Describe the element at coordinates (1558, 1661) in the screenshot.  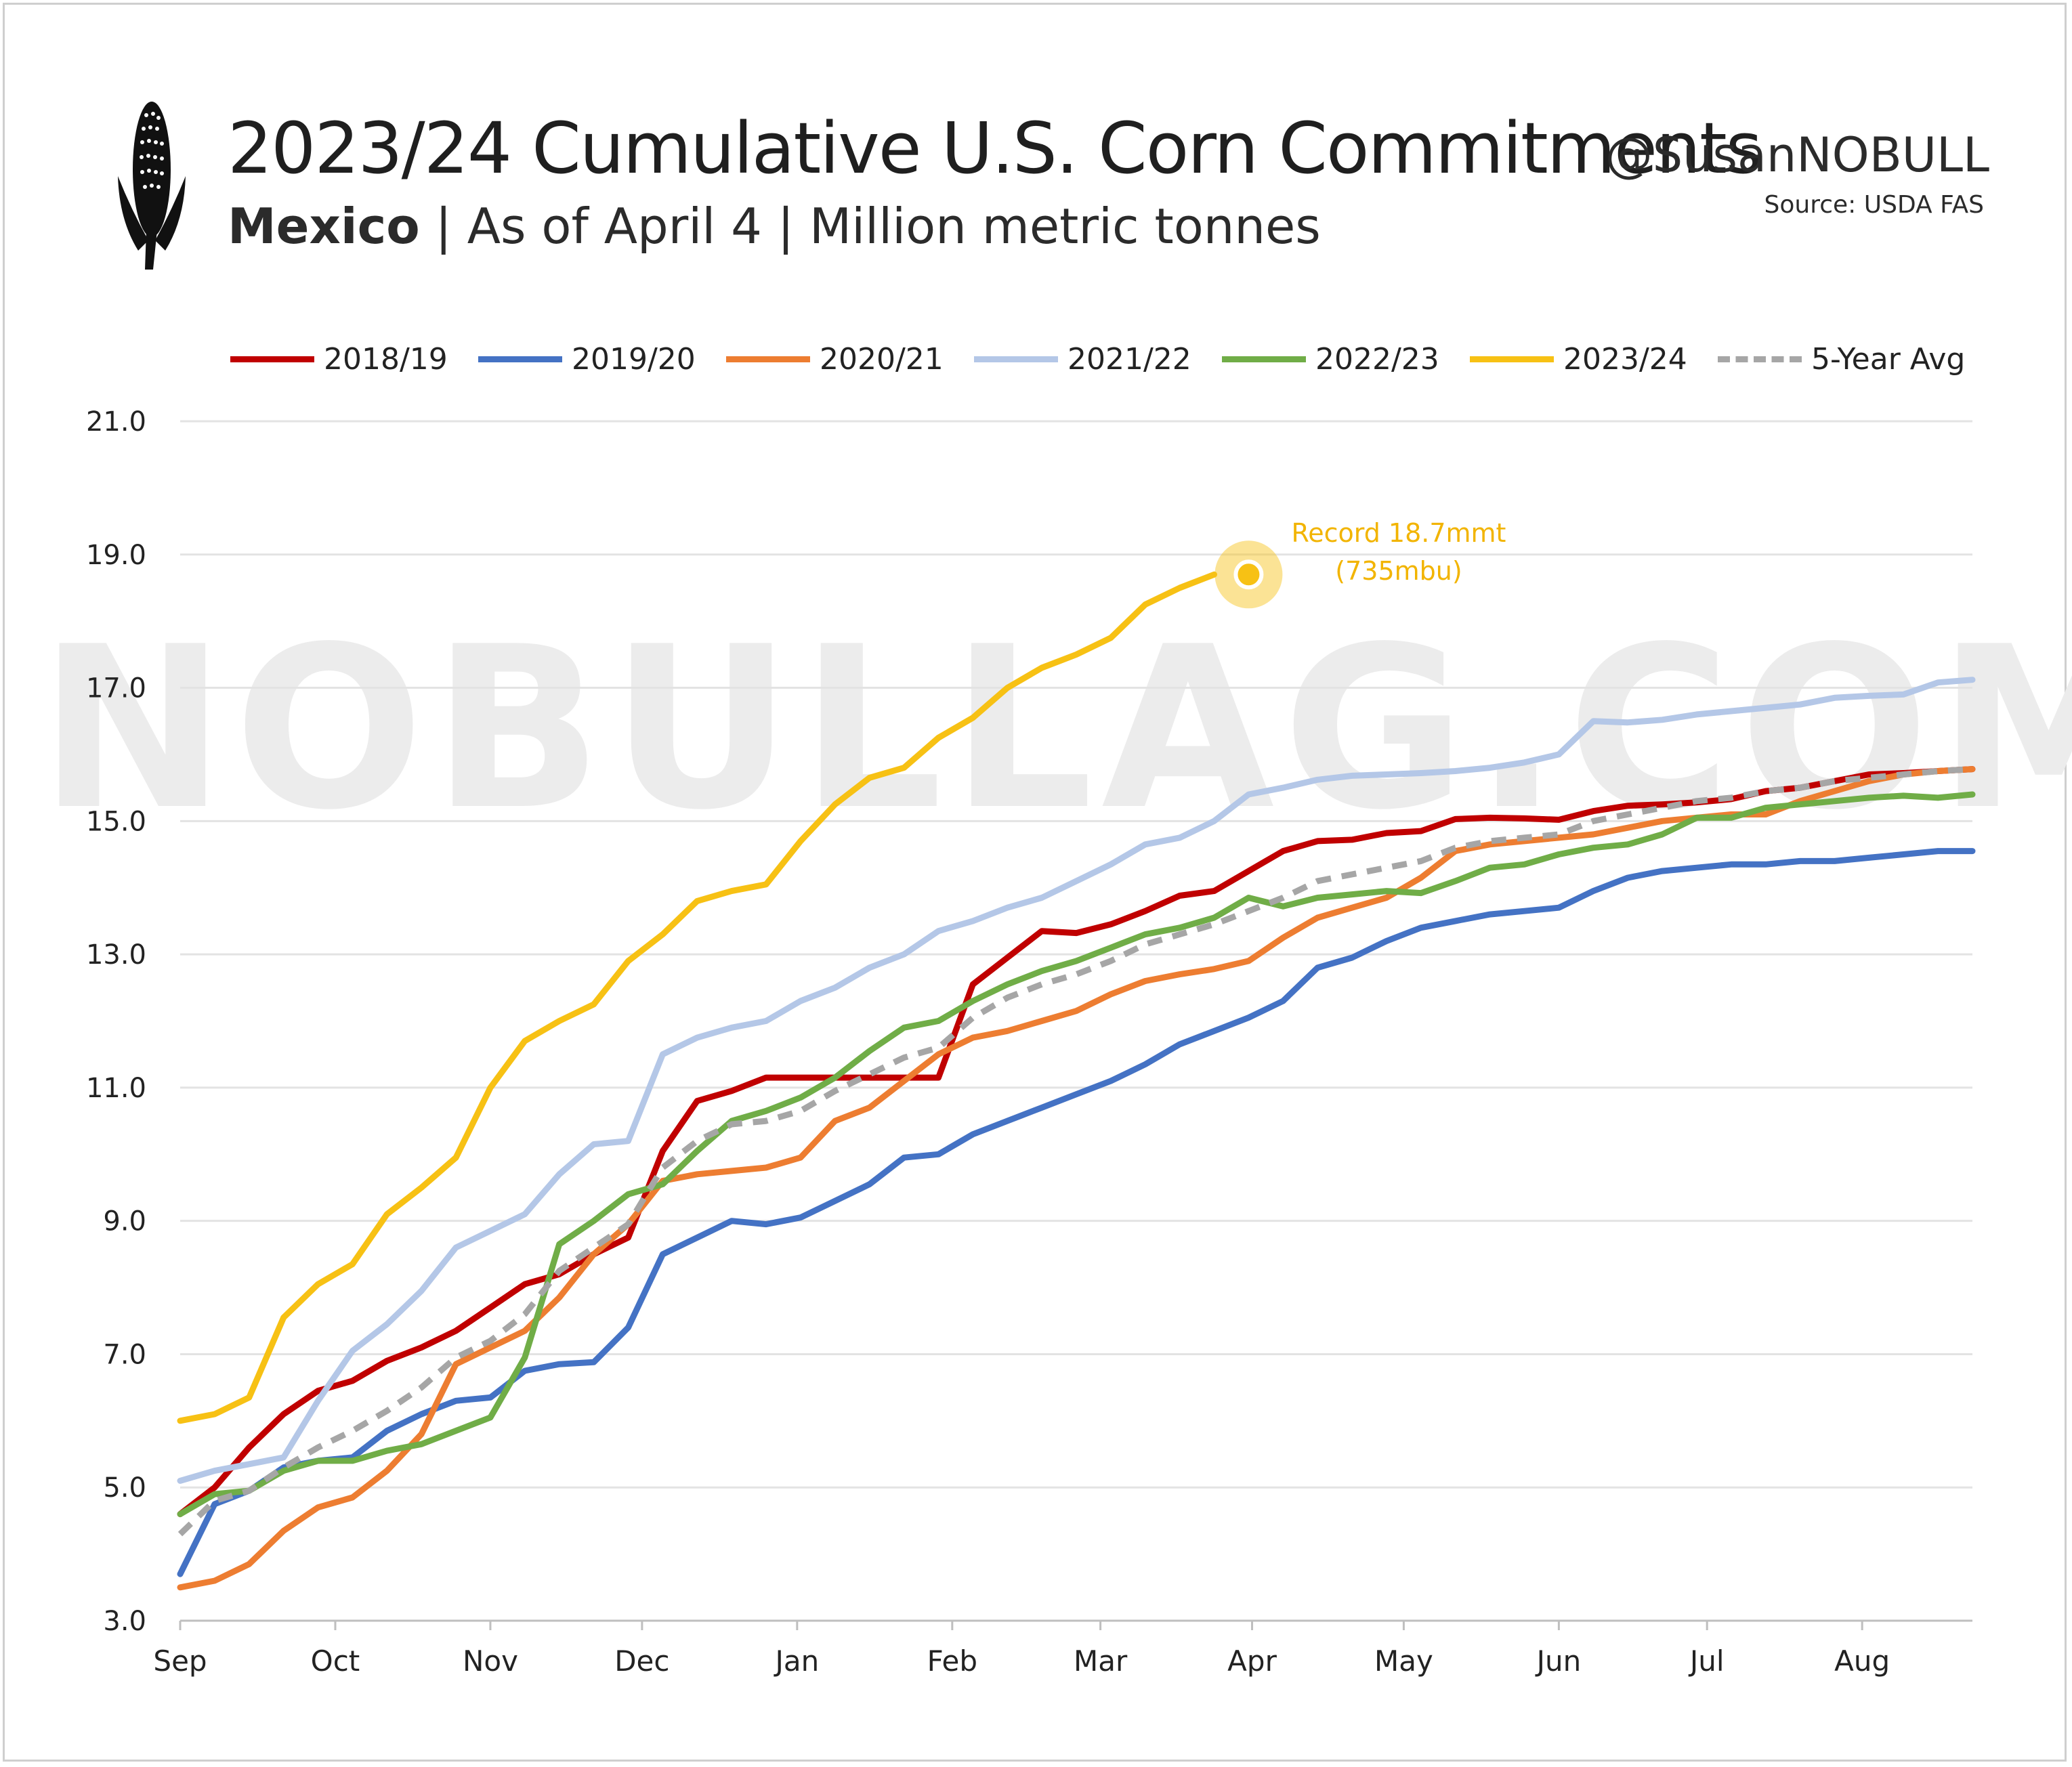
I see `x-tick-label: Jun` at that location.